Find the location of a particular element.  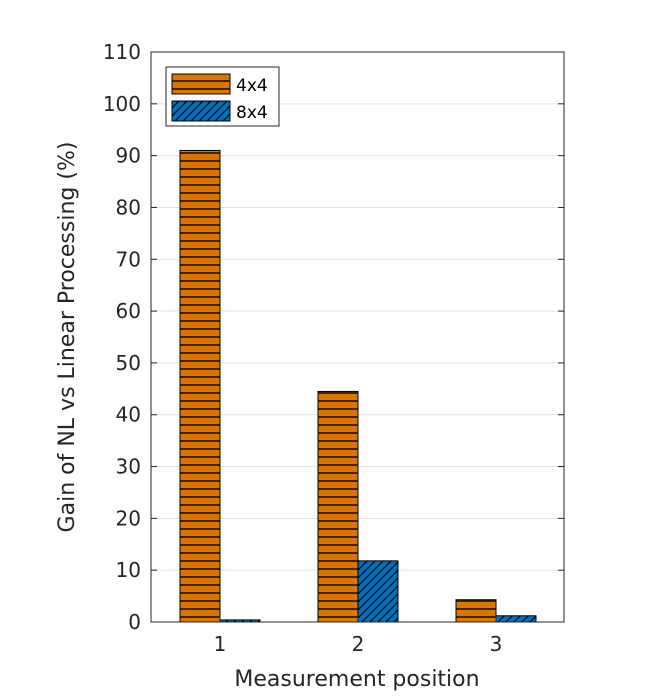

x-tick-label: 2 is located at coordinates (358, 644).